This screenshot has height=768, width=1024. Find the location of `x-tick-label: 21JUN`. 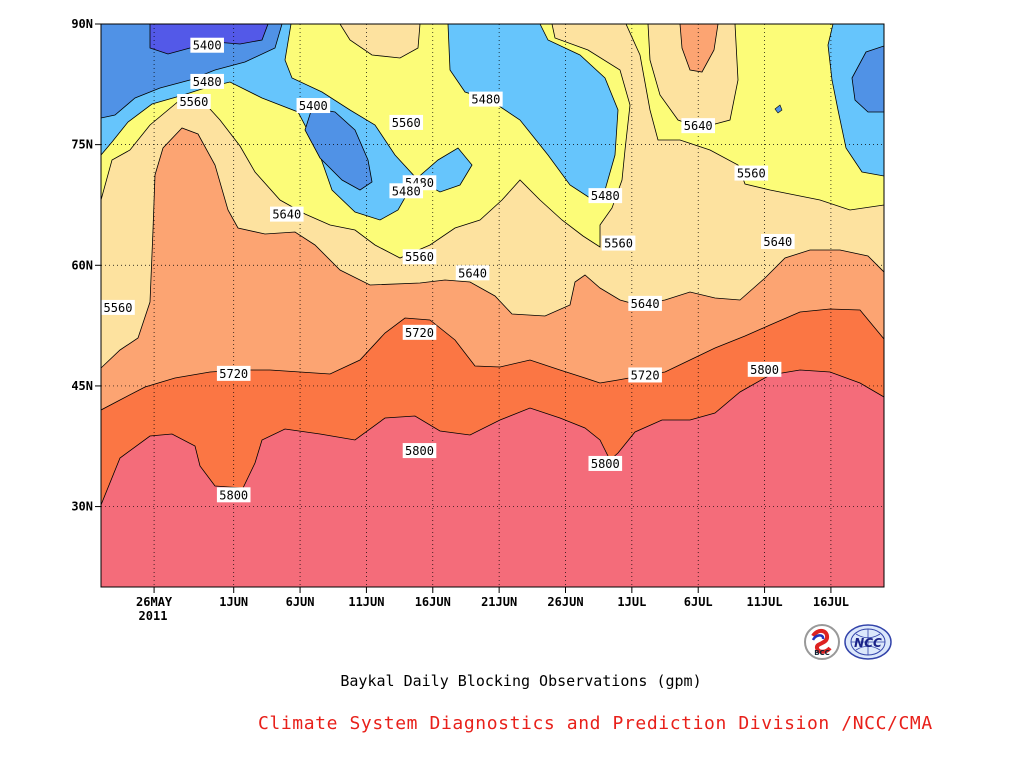

x-tick-label: 21JUN is located at coordinates (499, 602).